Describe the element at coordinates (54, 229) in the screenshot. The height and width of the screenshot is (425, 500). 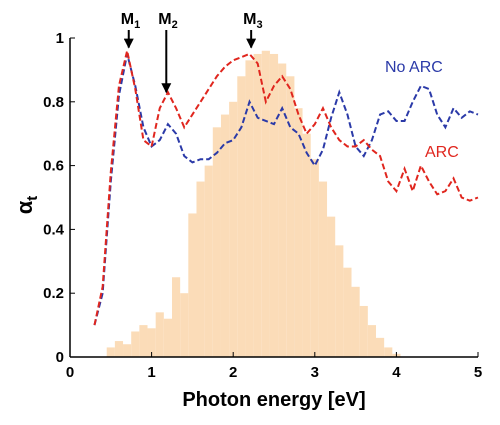
I see `y-tick-label: 0.4` at that location.